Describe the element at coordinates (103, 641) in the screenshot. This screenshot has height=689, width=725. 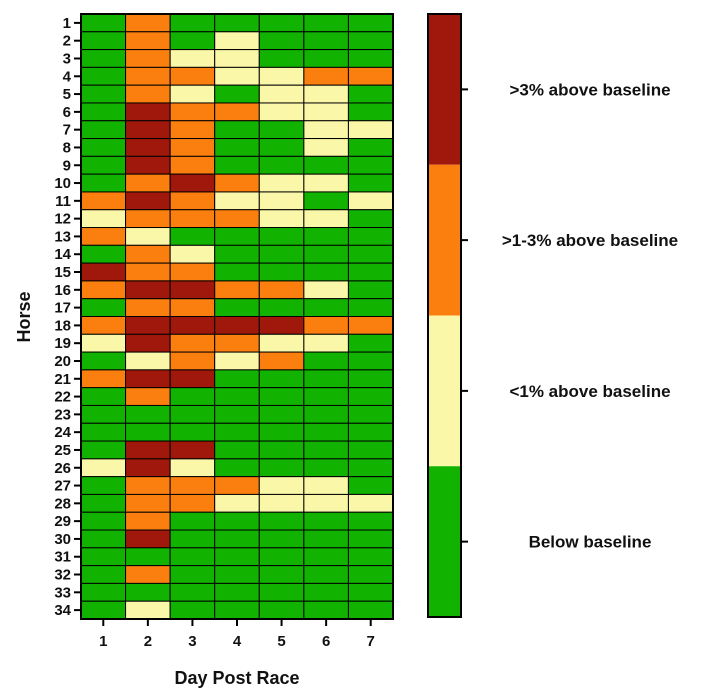
I see `x-tick-label: 1` at that location.